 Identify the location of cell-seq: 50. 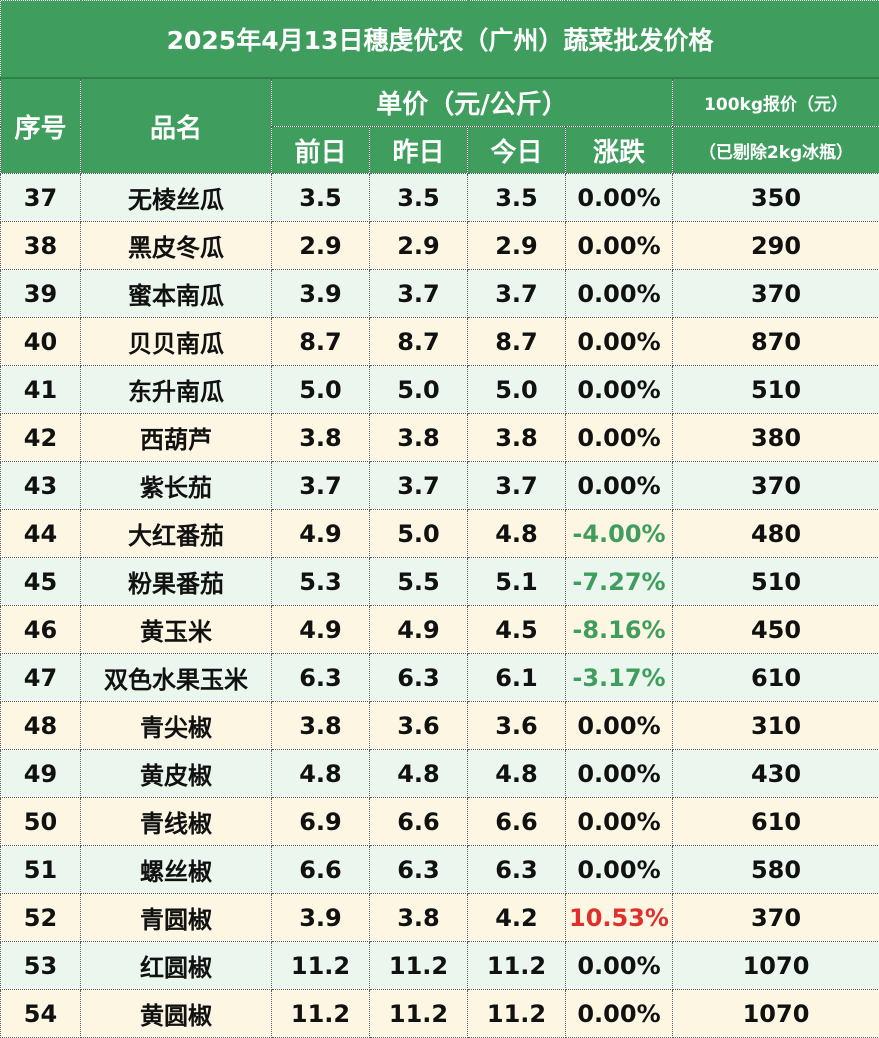
(41, 822).